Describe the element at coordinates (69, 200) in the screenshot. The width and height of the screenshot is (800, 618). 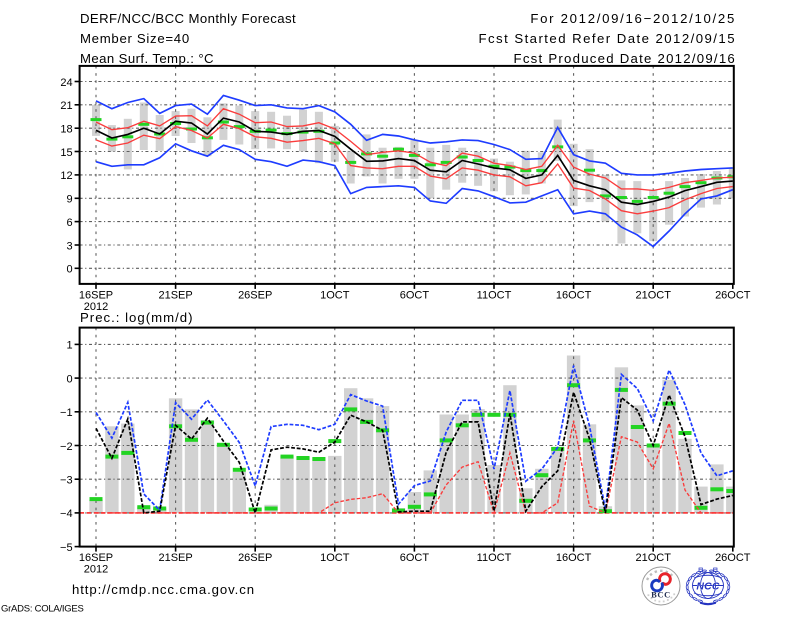
I see `svg-text: 9` at that location.